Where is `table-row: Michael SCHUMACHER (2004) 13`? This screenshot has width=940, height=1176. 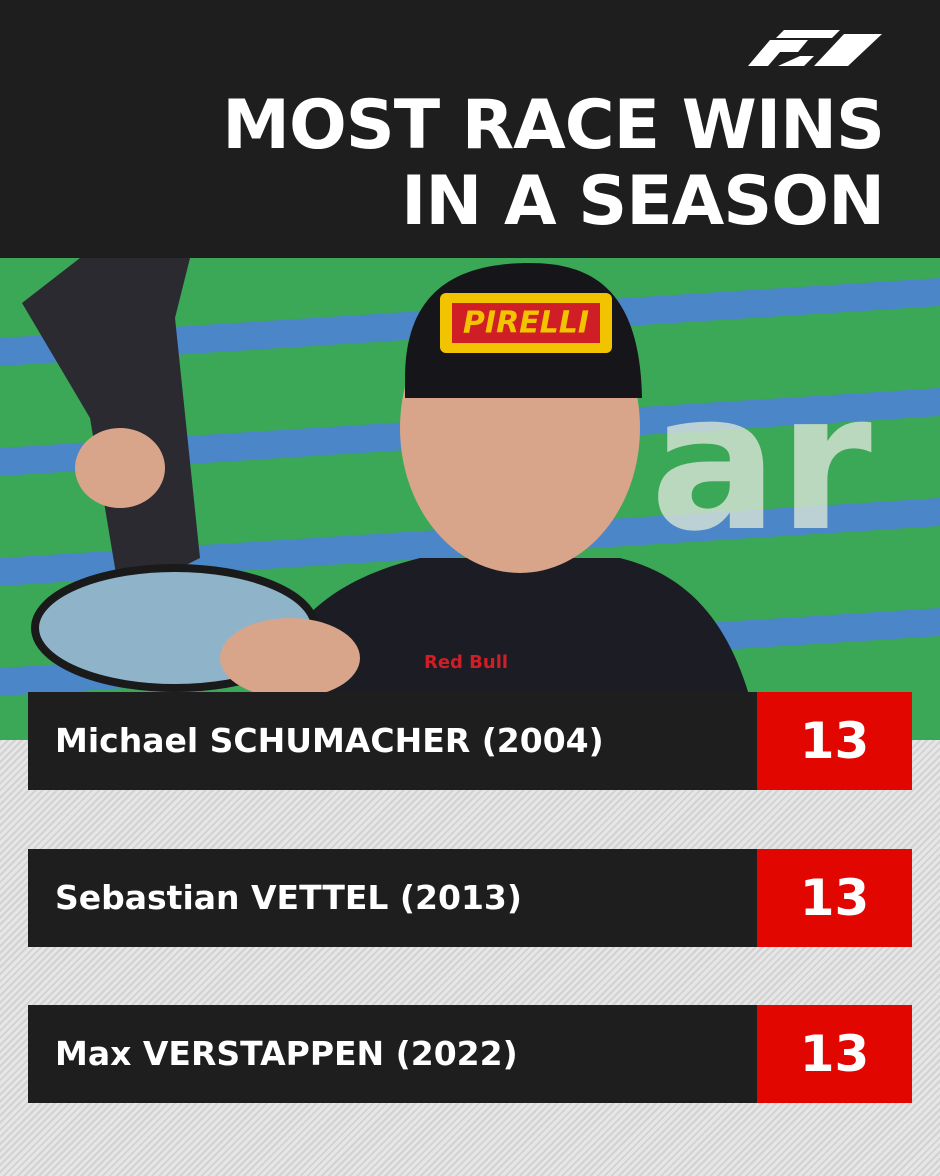
table-row: Michael SCHUMACHER (2004) 13 is located at coordinates (470, 741).